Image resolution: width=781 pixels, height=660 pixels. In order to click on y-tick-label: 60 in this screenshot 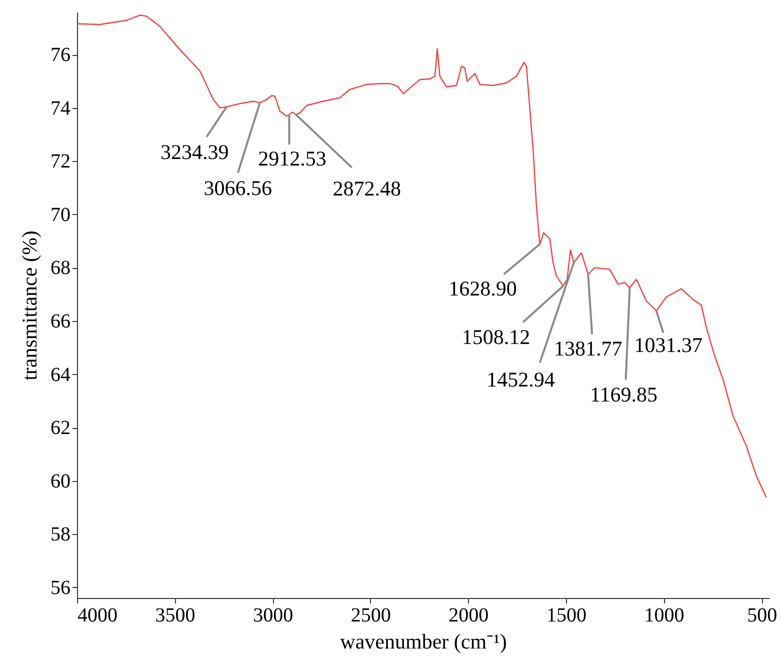, I will do `click(60, 481)`.